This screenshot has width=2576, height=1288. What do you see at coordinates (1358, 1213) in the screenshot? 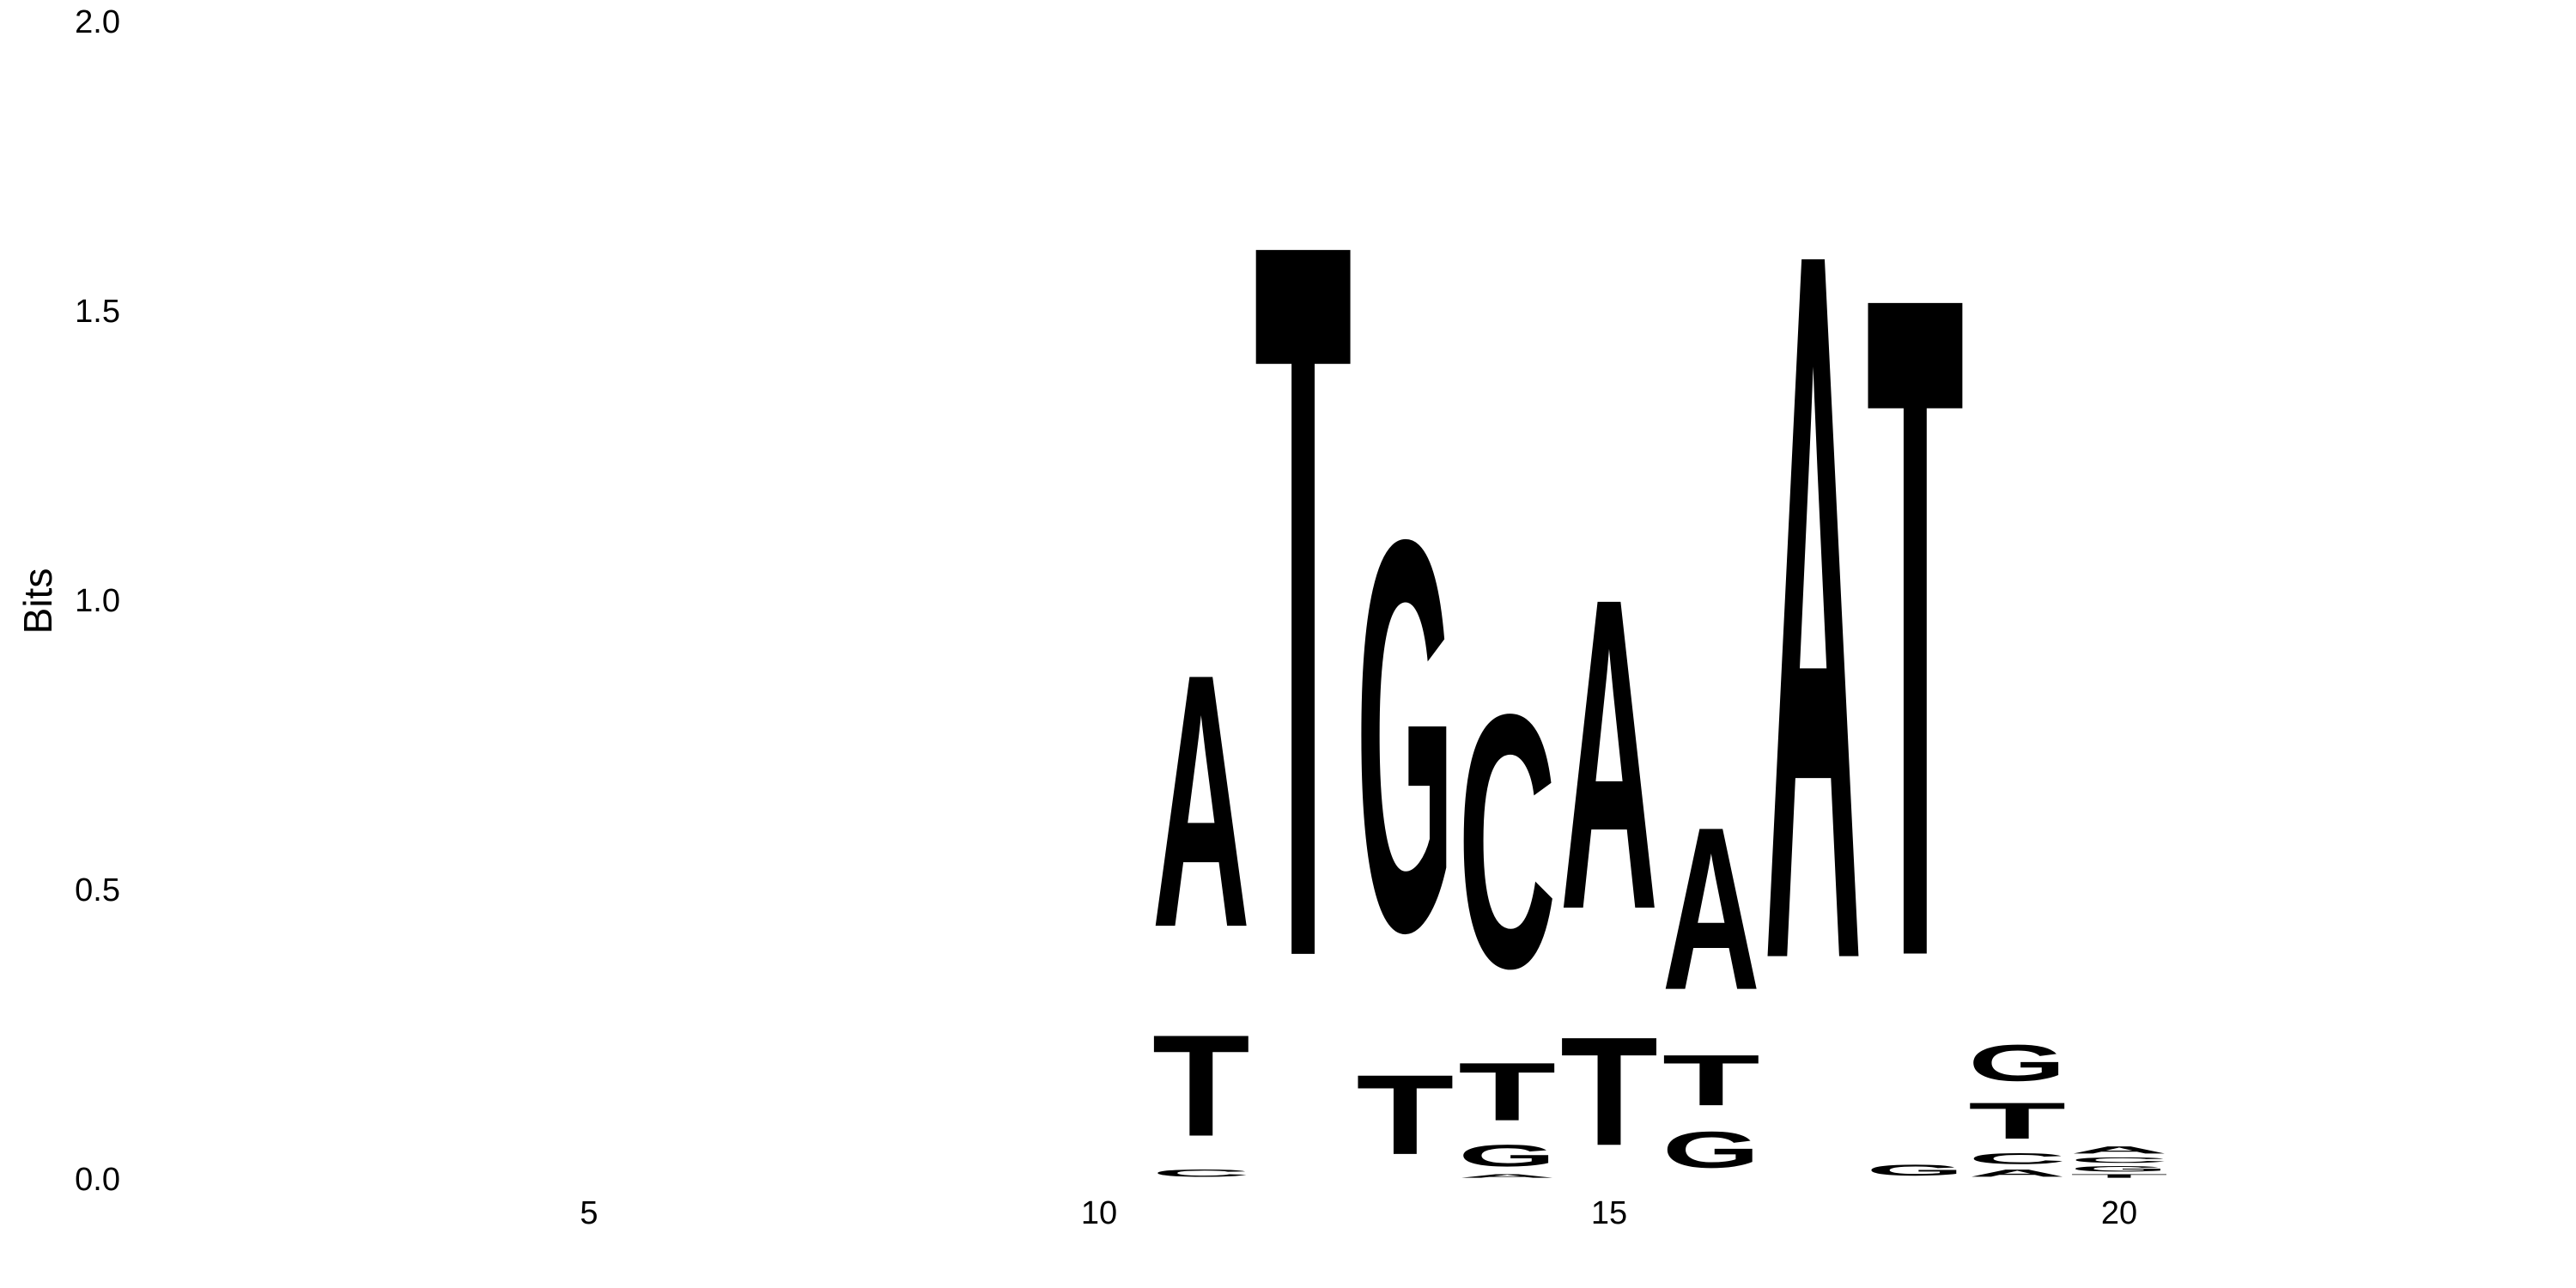
I see `x-tick-labels: 5 10 15 20` at bounding box center [1358, 1213].